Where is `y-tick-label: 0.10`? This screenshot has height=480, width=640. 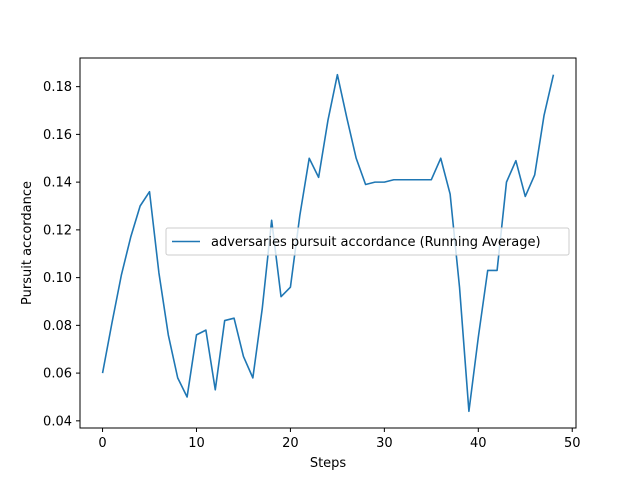 y-tick-label: 0.10 is located at coordinates (57, 278).